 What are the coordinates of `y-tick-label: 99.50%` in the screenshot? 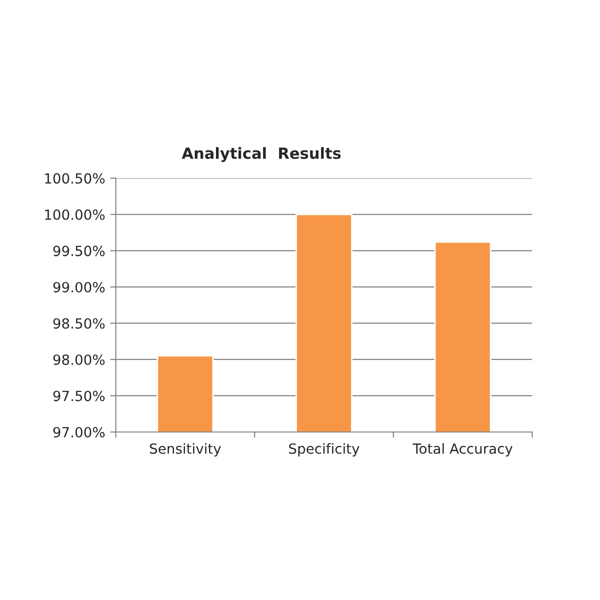 It's located at (79, 251).